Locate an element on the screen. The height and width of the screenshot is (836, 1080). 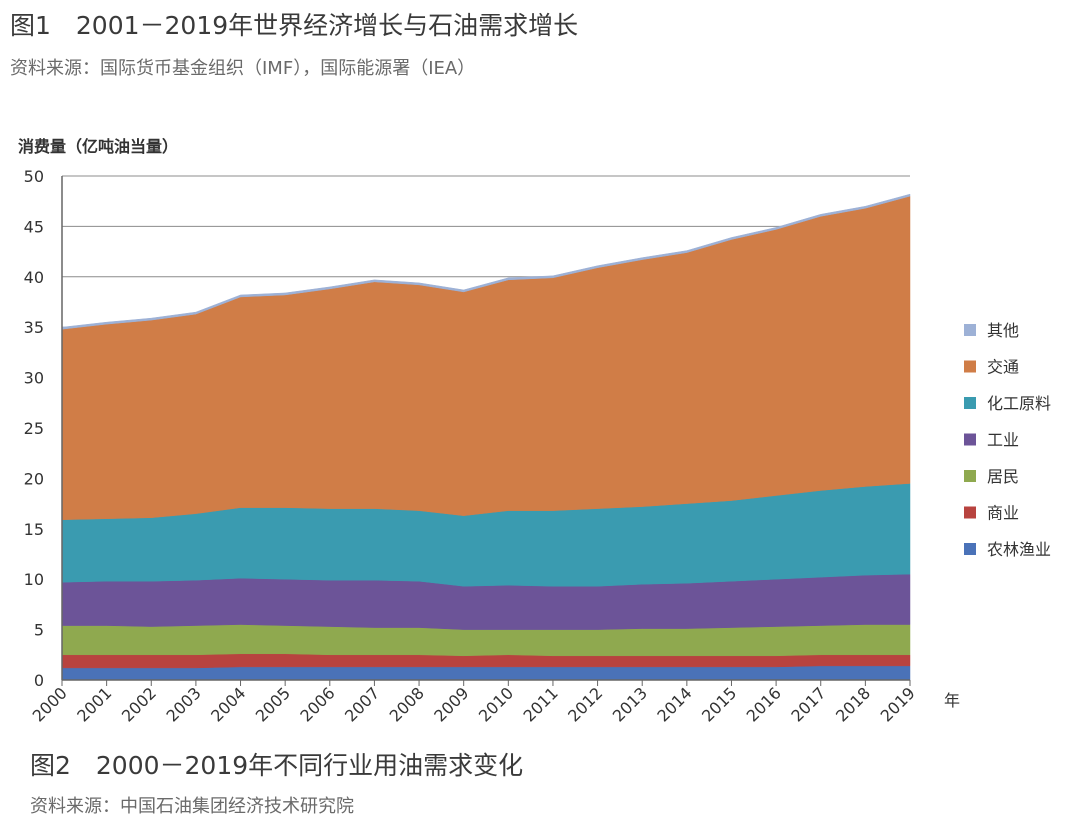
y-tick-label: 10 is located at coordinates (34, 579).